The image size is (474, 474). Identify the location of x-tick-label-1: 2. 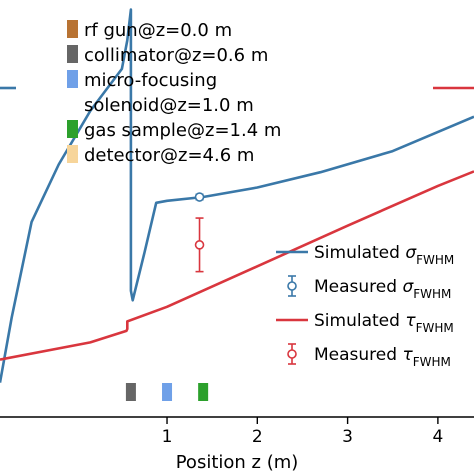
(257, 437).